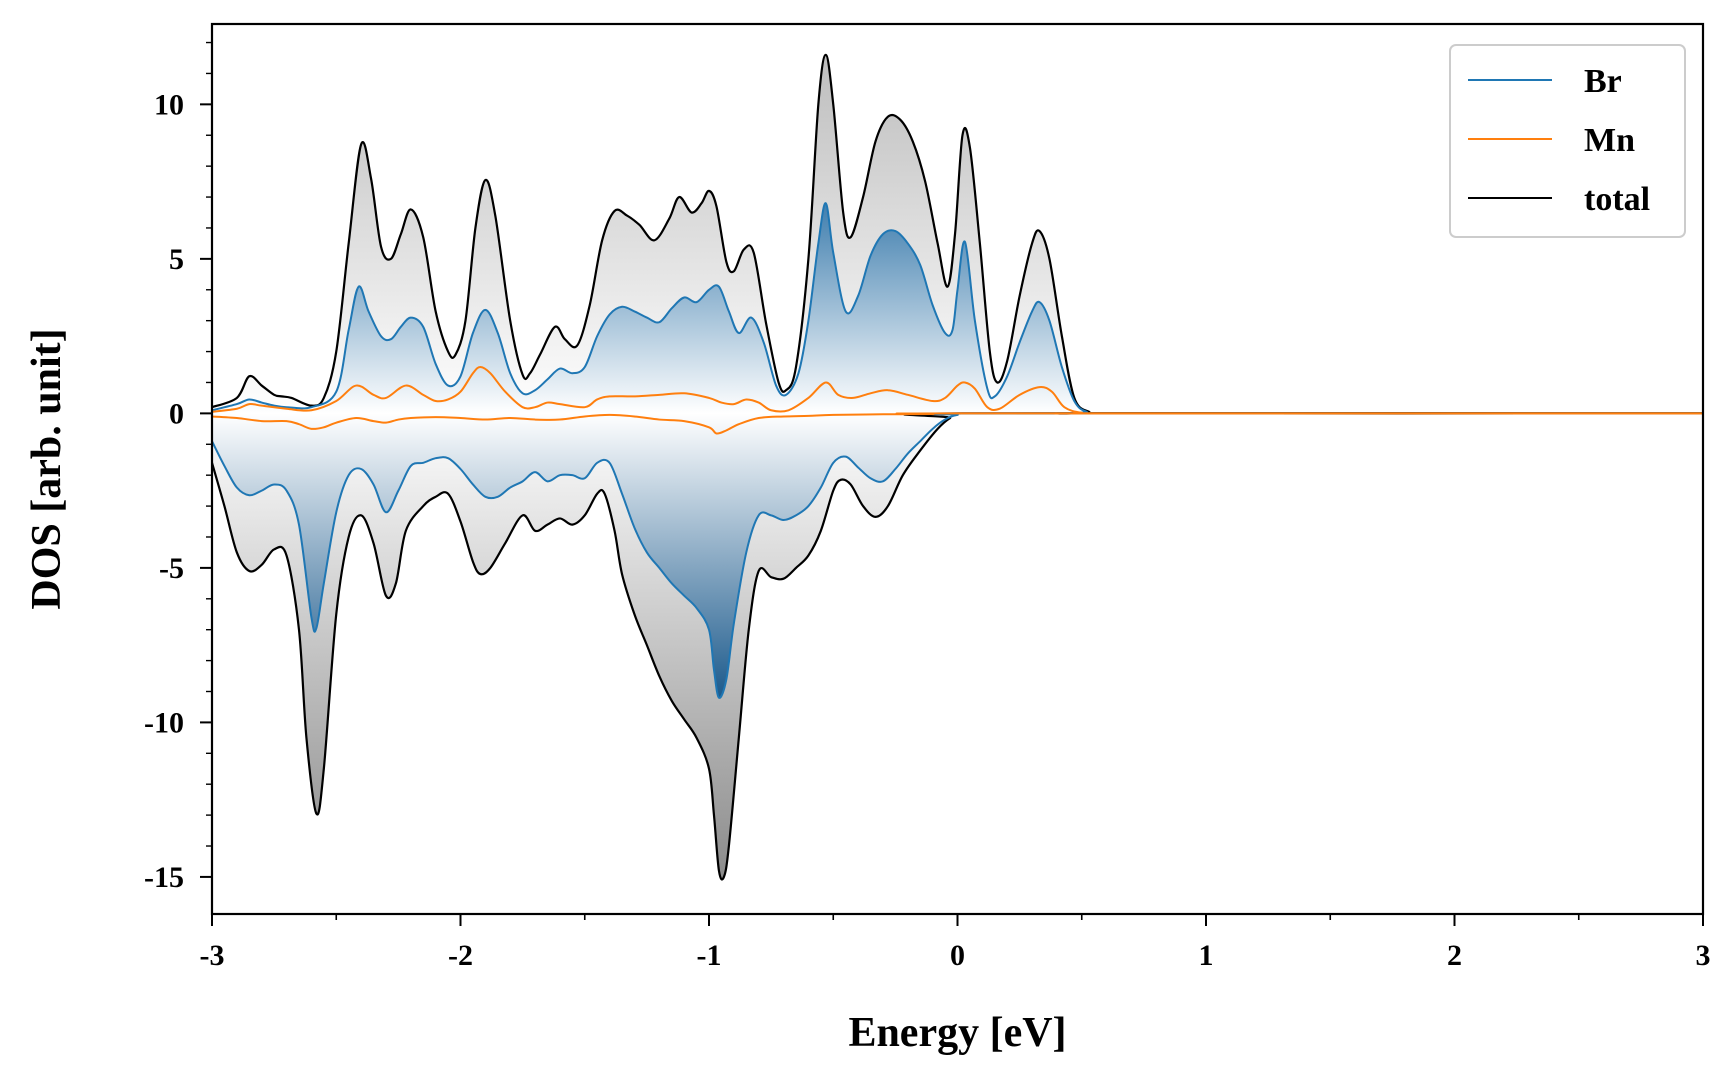 The width and height of the screenshot is (1728, 1080). I want to click on legend-box, so click(1567, 141).